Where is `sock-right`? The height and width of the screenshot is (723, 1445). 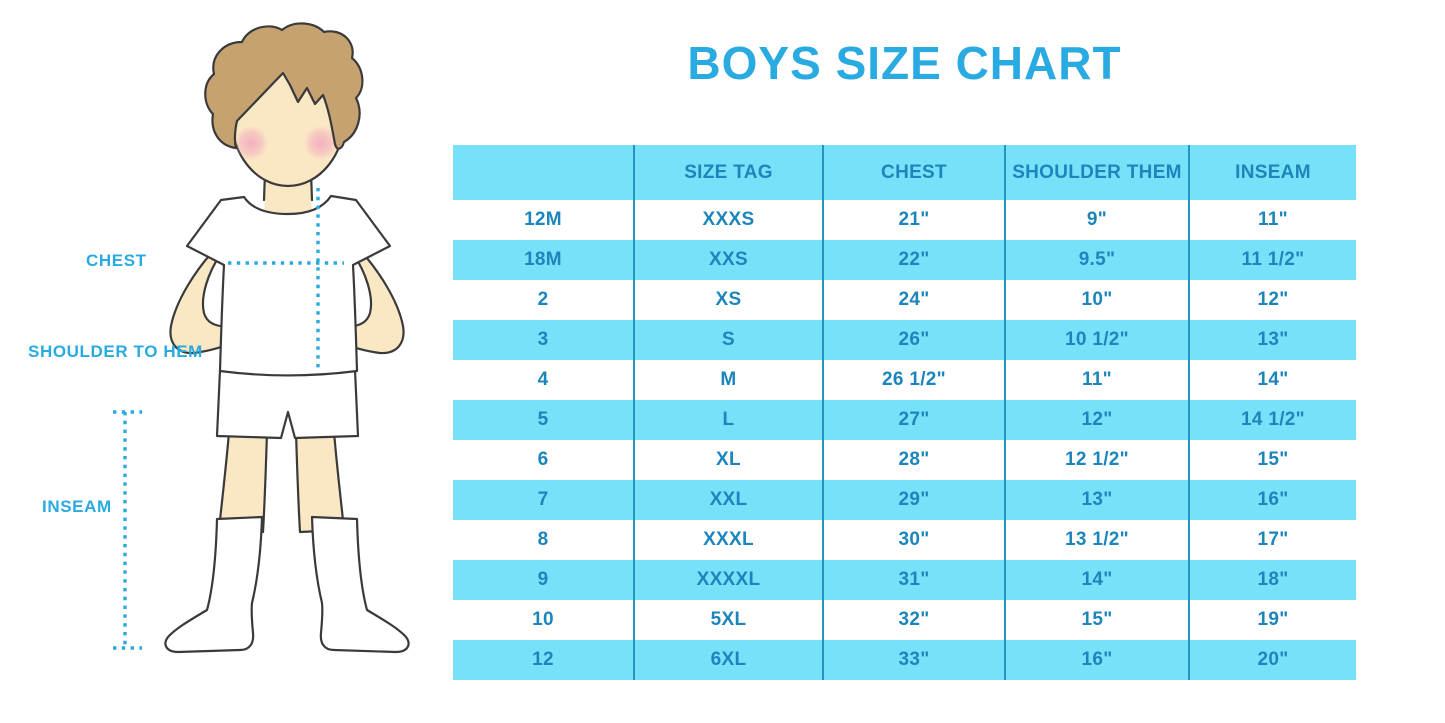
sock-right is located at coordinates (360, 584).